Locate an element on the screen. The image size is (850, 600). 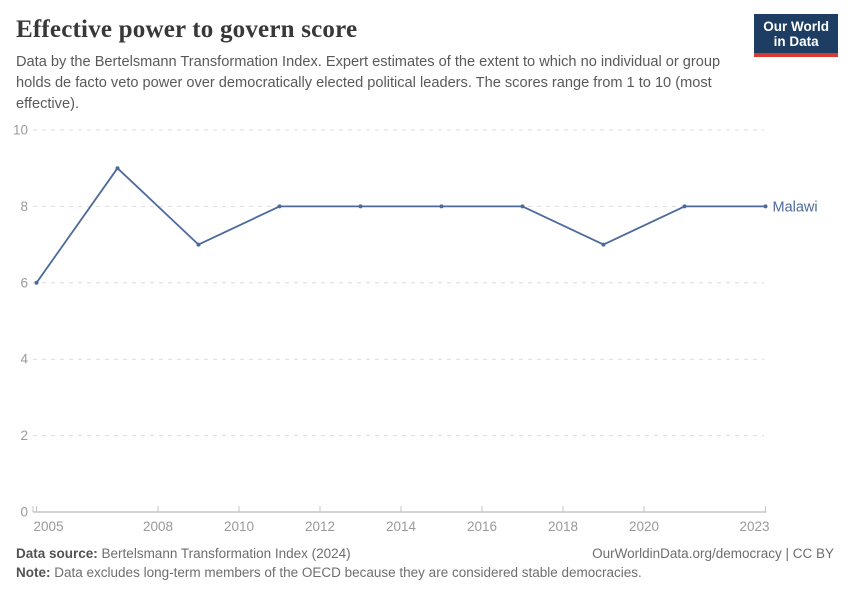
data-point-malawi-2007 is located at coordinates (117, 168).